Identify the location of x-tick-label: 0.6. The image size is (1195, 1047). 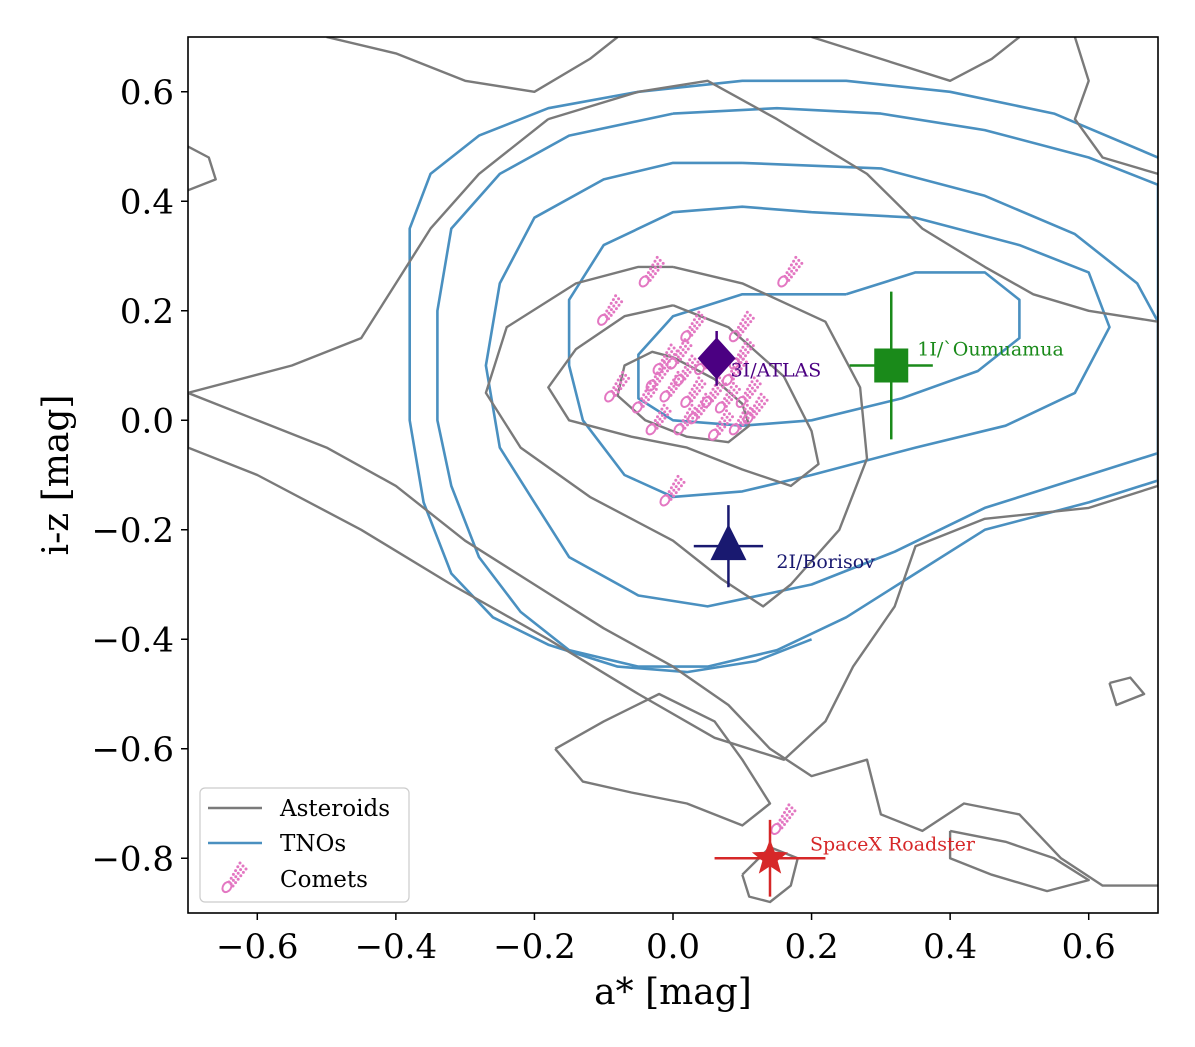
(1089, 947).